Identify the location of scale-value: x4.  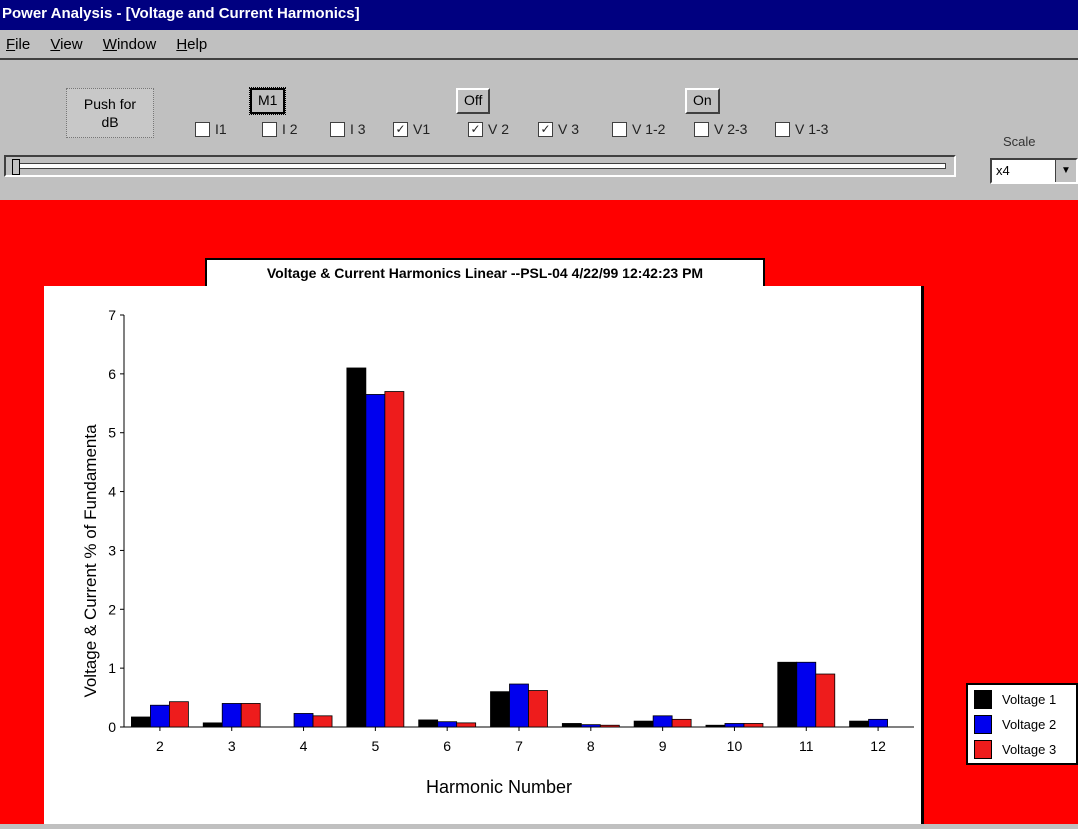
(1003, 170).